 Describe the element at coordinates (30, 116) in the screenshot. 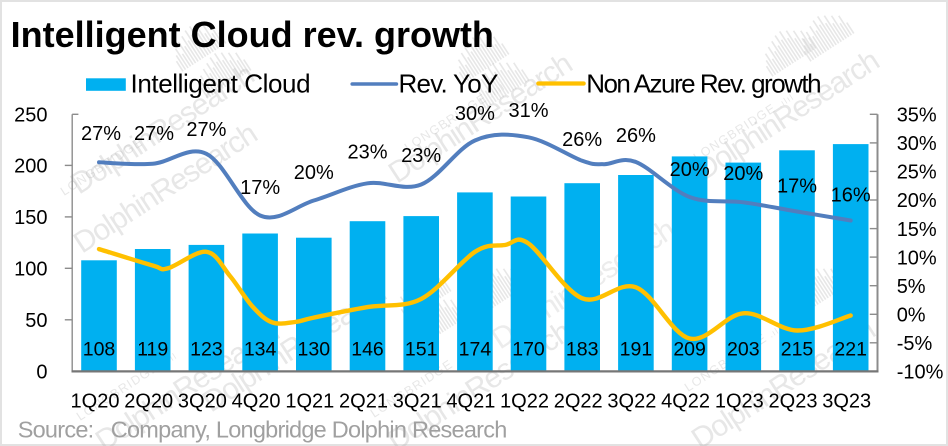

I see `svg-text: 250` at that location.